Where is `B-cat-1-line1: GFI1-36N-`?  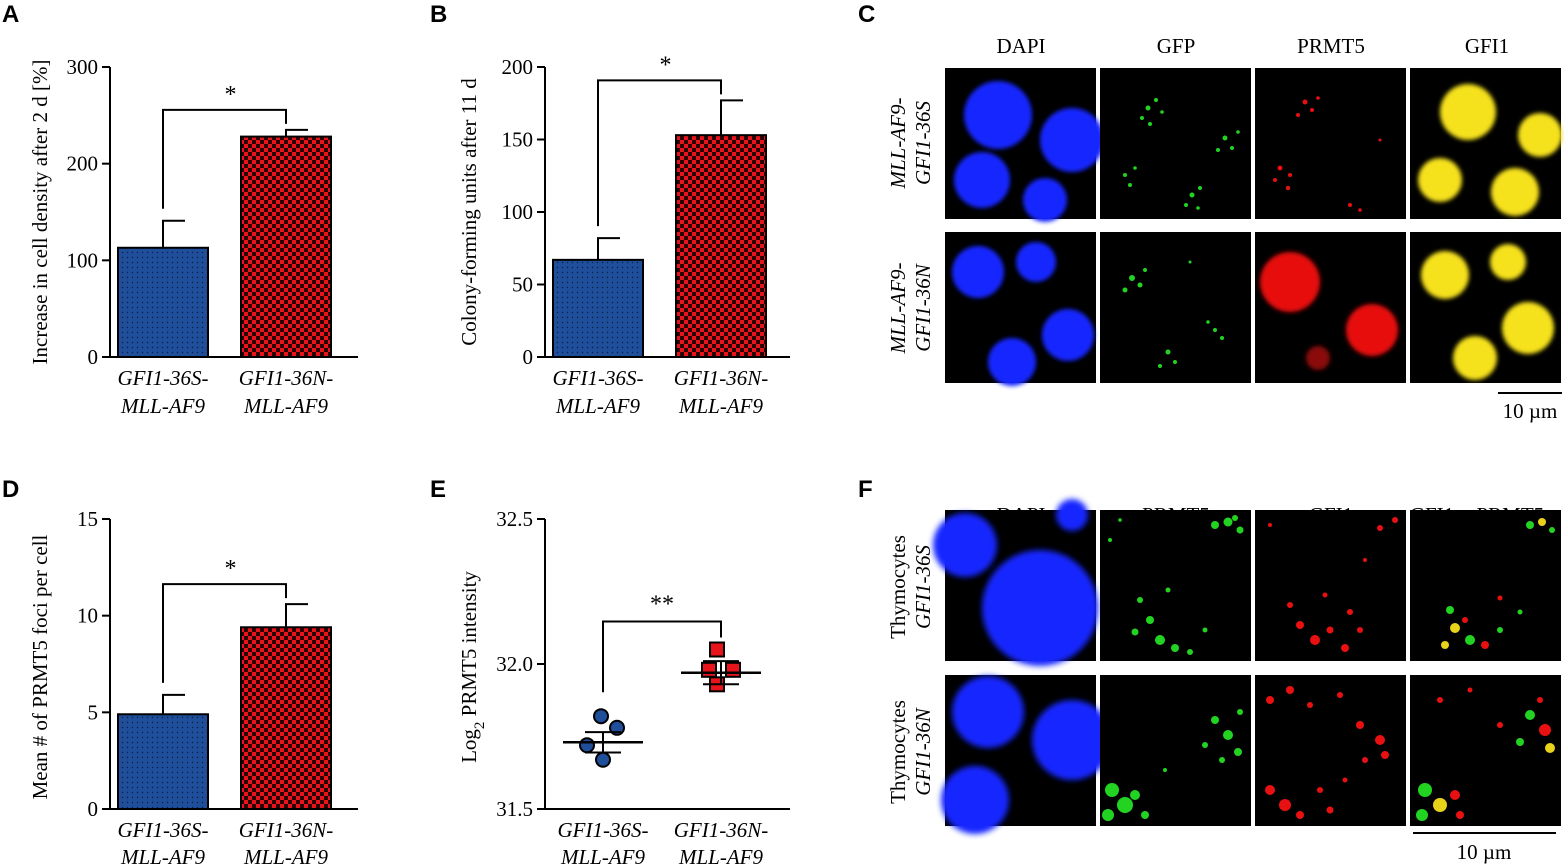
B-cat-1-line1: GFI1-36N- is located at coordinates (721, 378).